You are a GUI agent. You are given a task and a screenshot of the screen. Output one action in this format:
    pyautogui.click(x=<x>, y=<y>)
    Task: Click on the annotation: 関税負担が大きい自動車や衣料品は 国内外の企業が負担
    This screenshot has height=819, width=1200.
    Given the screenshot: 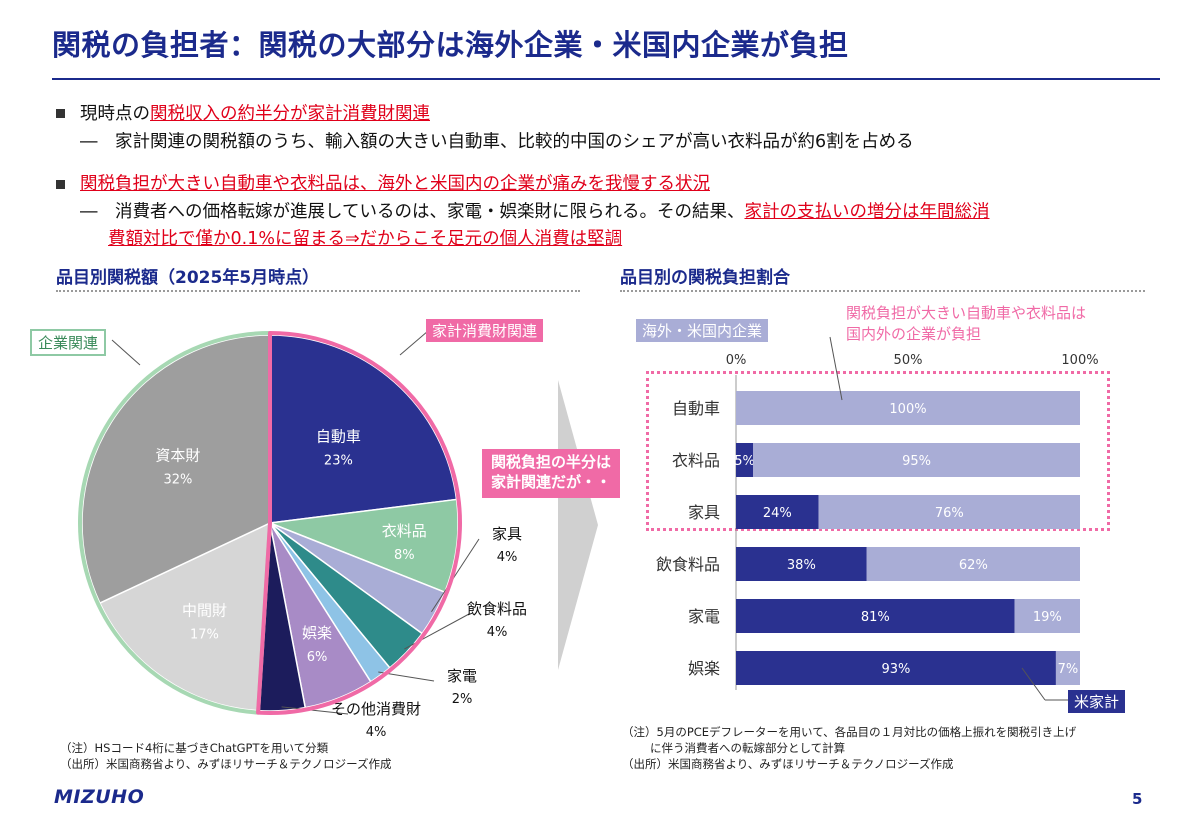 What is the action you would take?
    pyautogui.click(x=966, y=324)
    